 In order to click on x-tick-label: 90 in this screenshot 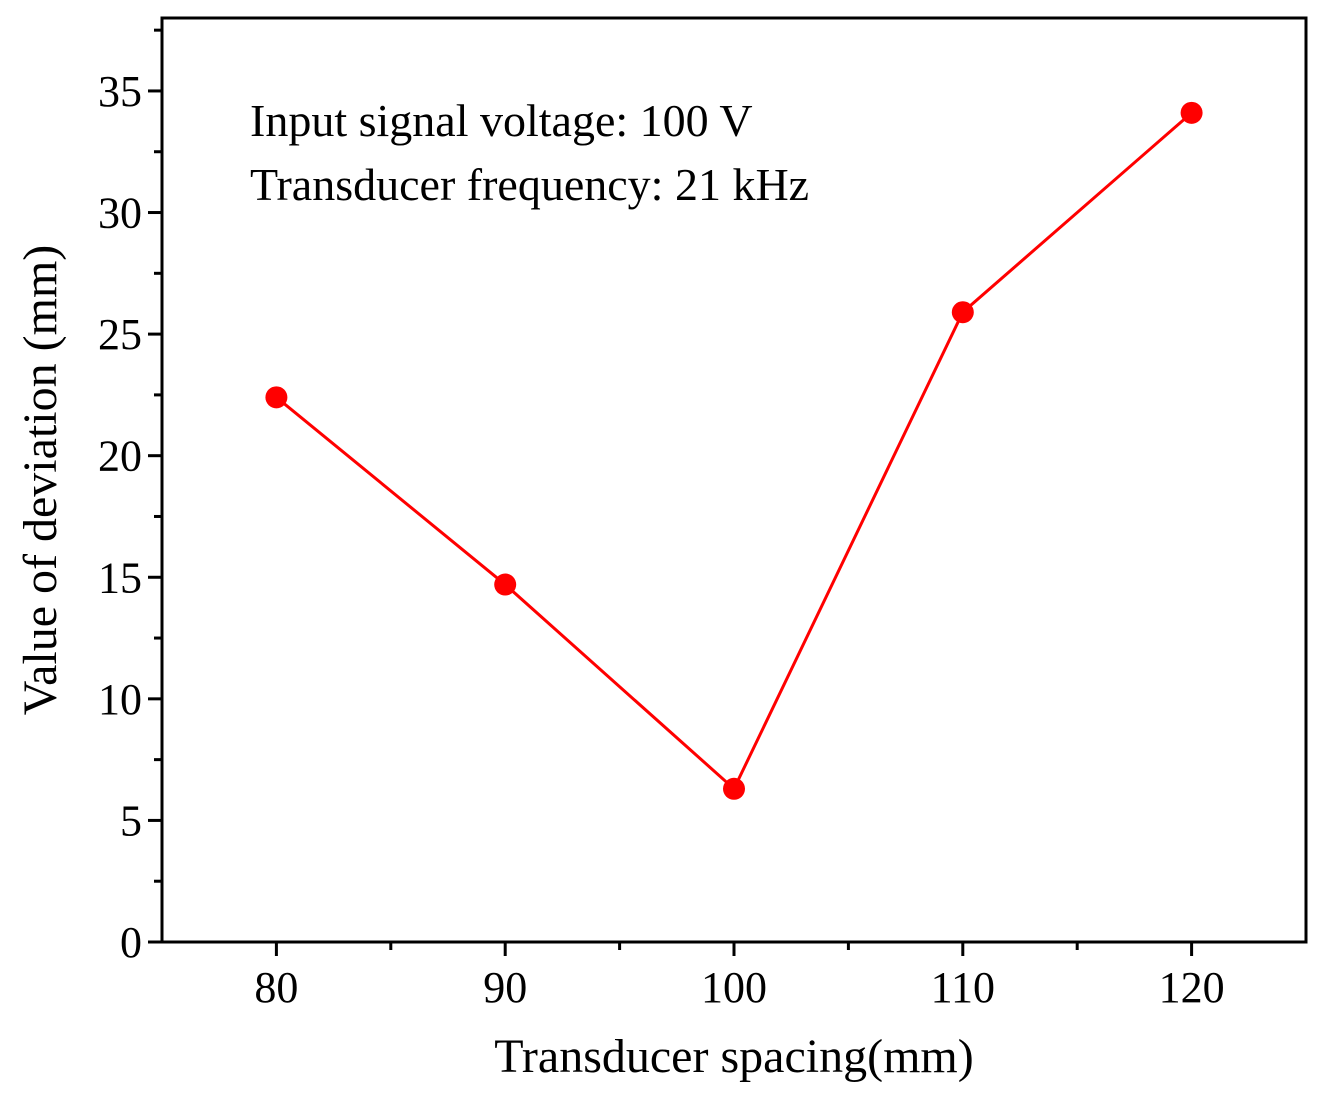, I will do `click(505, 987)`.